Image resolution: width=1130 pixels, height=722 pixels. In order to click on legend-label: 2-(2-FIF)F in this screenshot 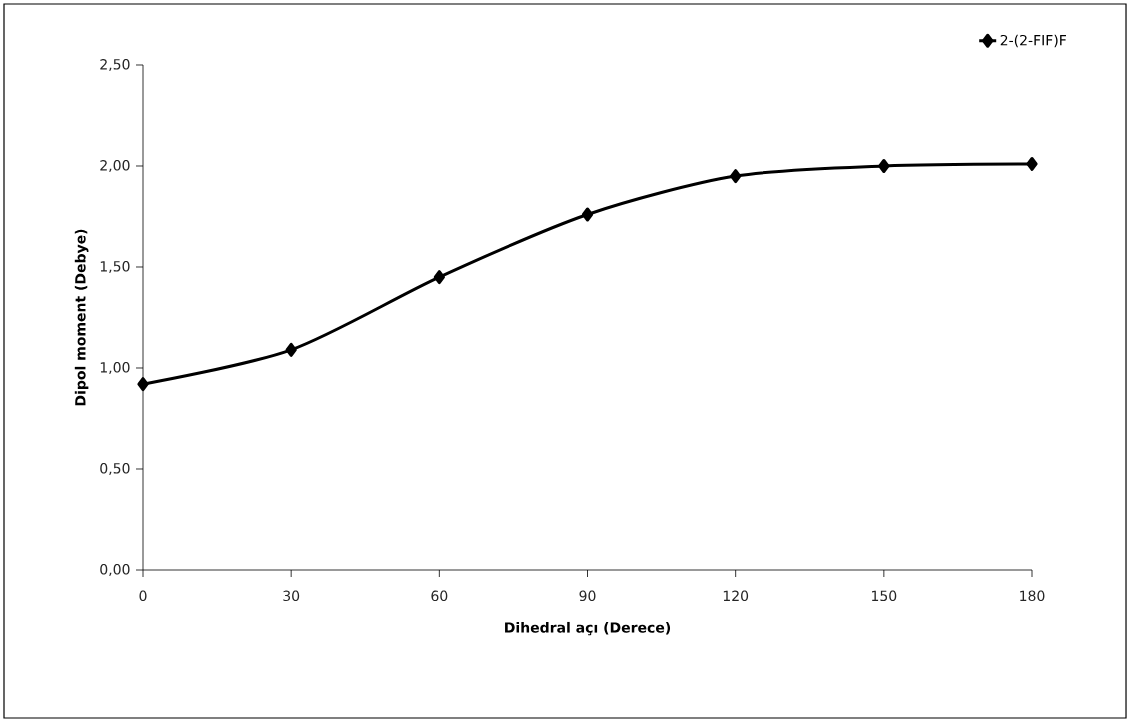, I will do `click(1033, 41)`.